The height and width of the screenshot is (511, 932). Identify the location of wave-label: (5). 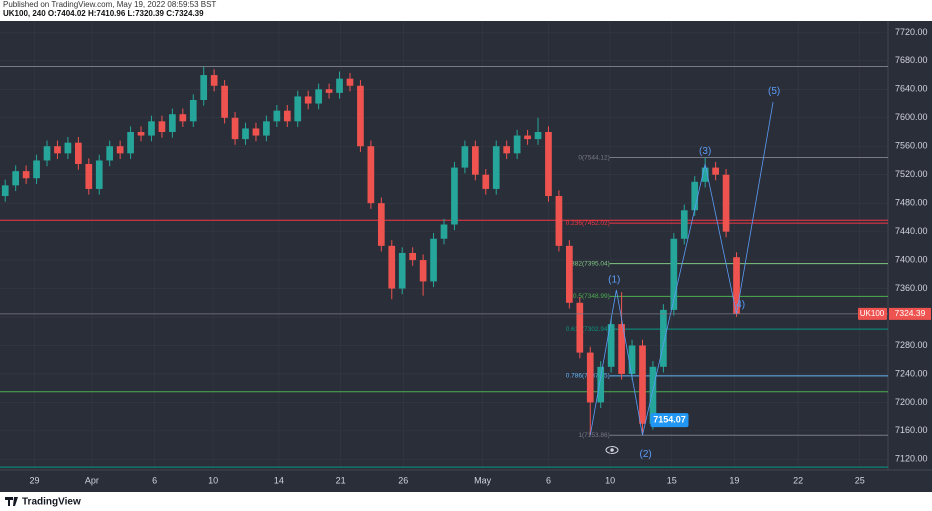
(774, 91).